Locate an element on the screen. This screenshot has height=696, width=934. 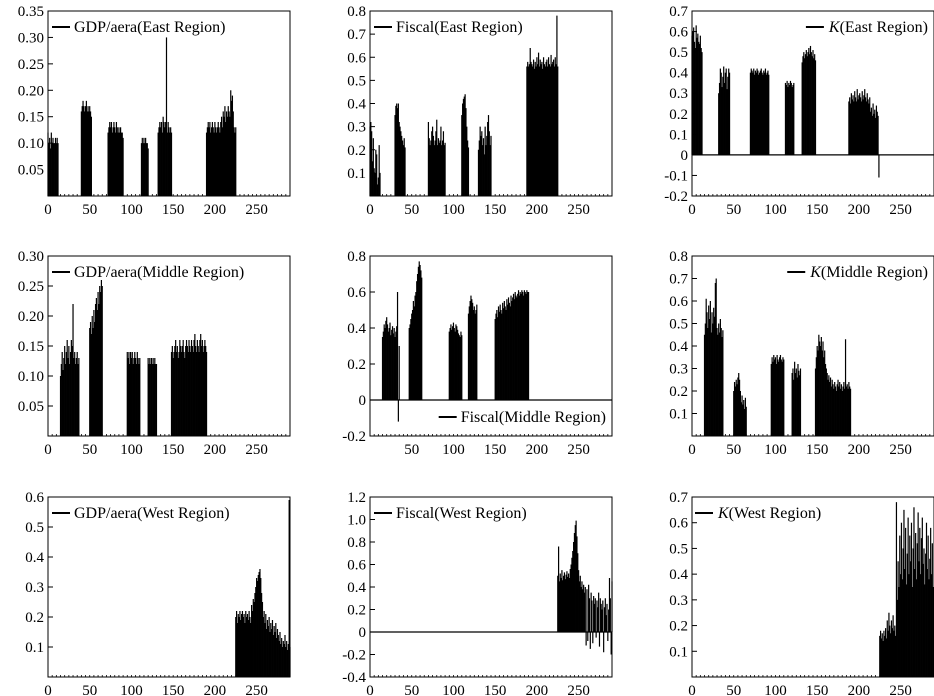
x-tick-label: 250 is located at coordinates (578, 210).